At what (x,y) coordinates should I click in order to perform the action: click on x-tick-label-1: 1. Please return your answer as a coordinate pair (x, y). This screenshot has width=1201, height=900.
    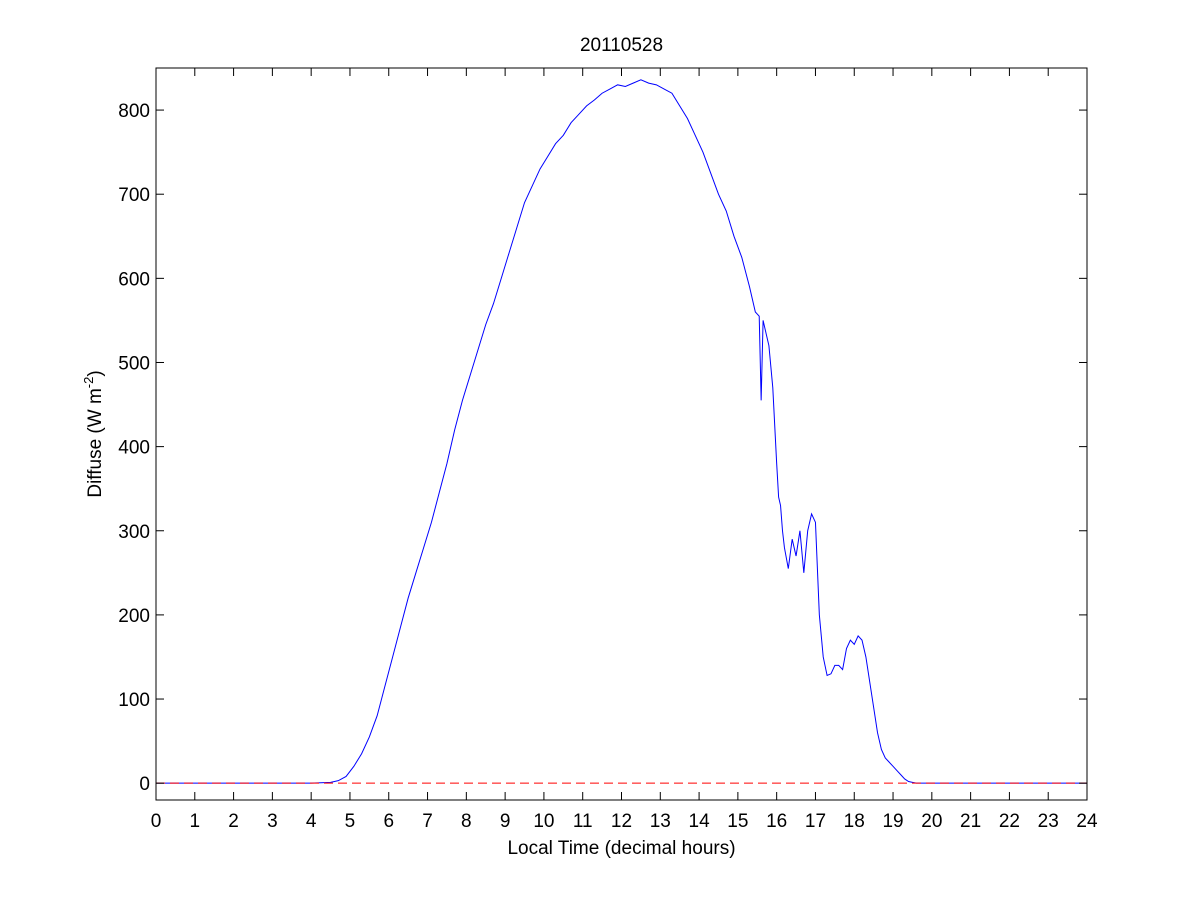
    Looking at the image, I should click on (195, 821).